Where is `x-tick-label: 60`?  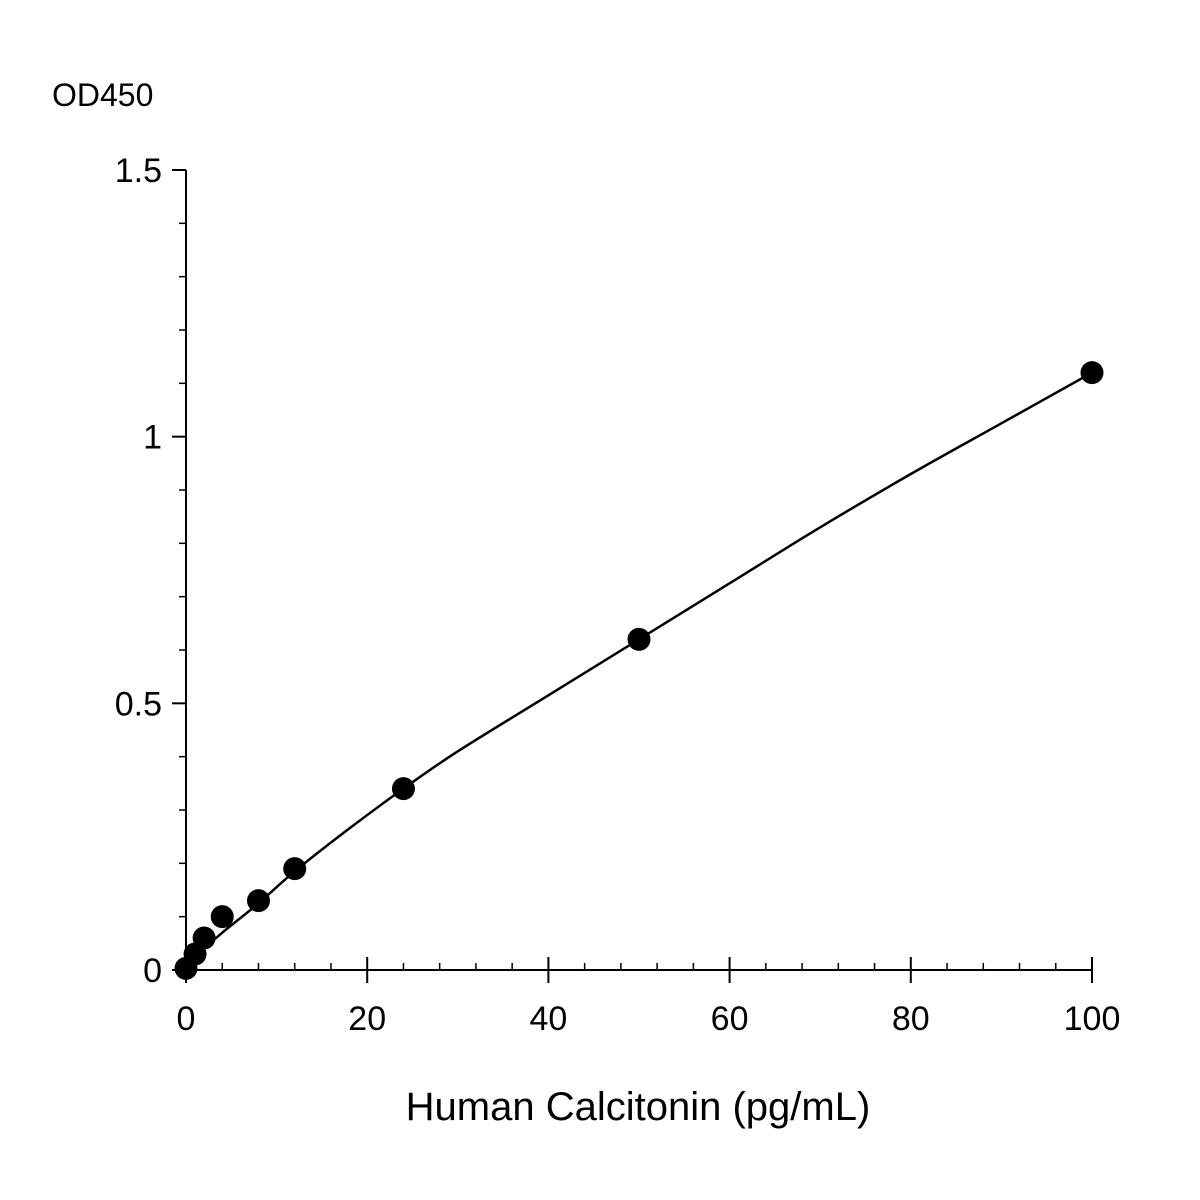 x-tick-label: 60 is located at coordinates (730, 1019).